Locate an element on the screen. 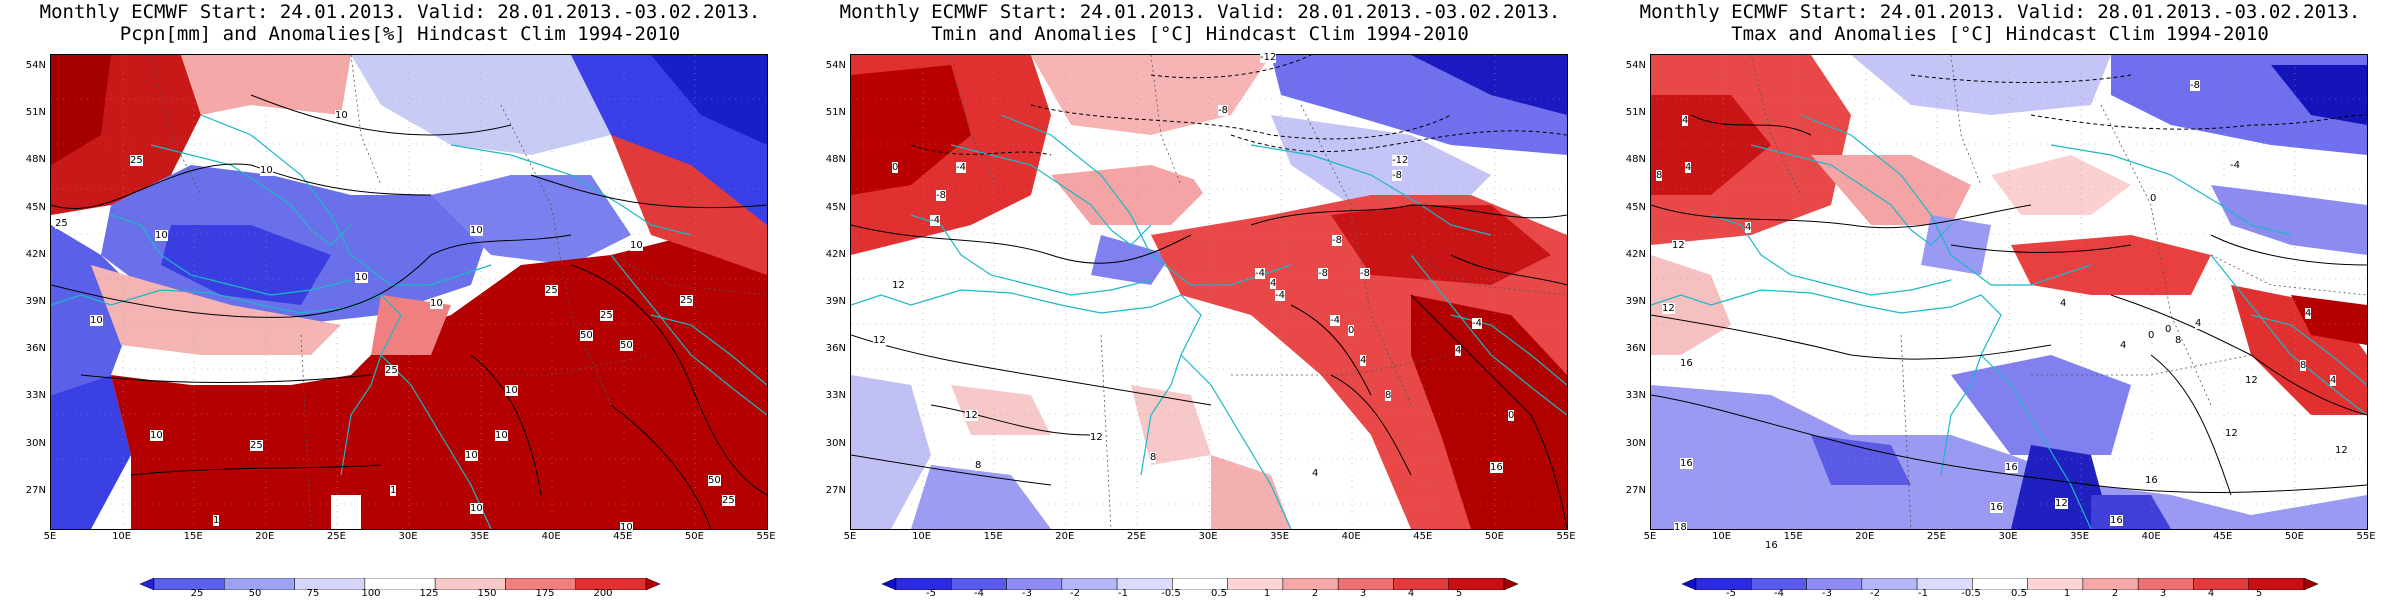 The height and width of the screenshot is (600, 2400). colorbar-tick: -1 is located at coordinates (1923, 593).